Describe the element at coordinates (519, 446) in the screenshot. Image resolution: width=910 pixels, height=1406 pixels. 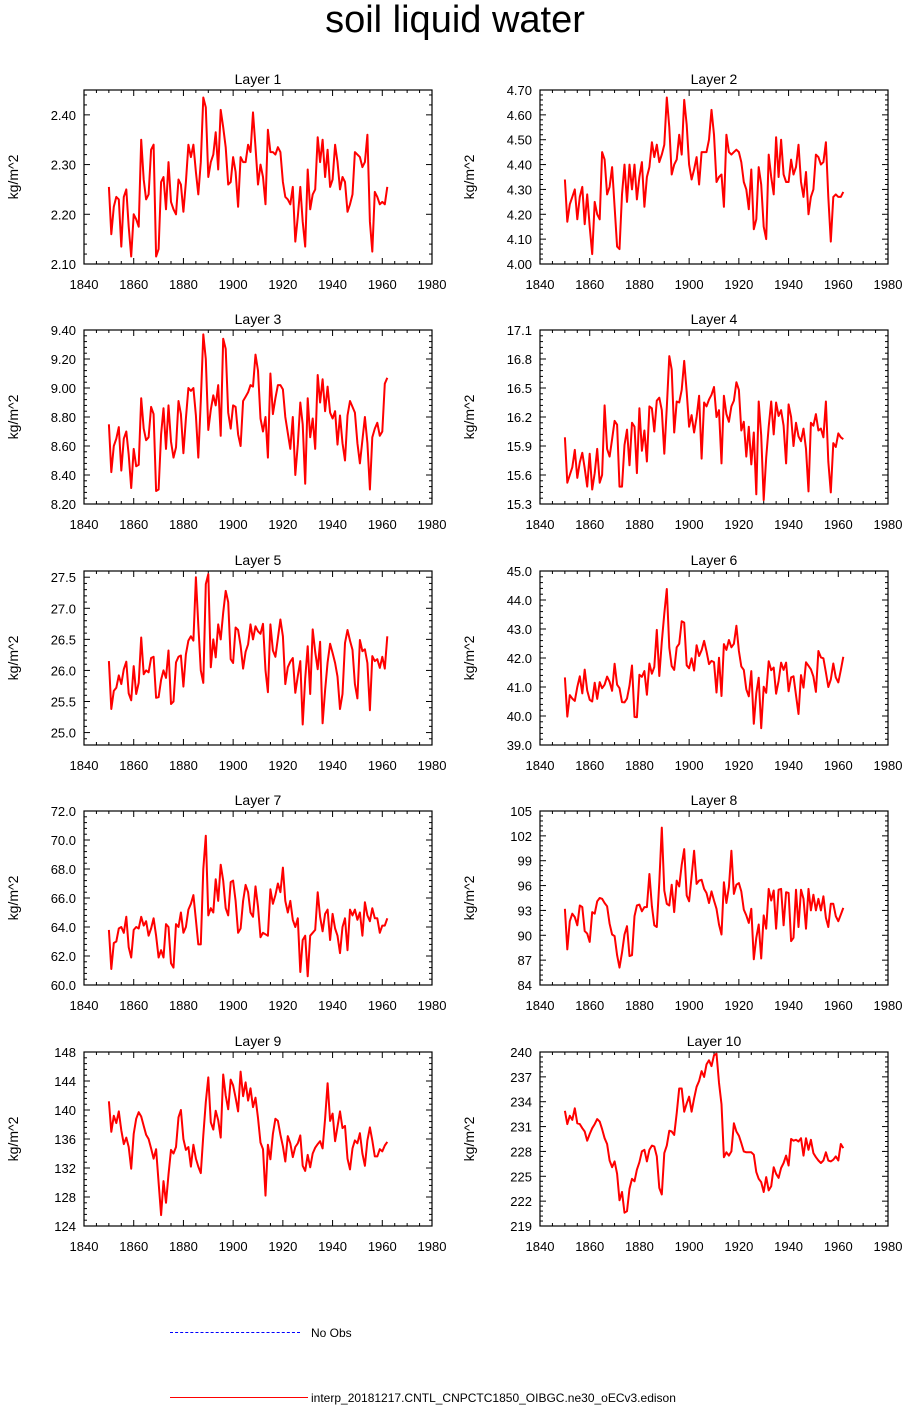
I see `y-tick-label: 15.9` at that location.